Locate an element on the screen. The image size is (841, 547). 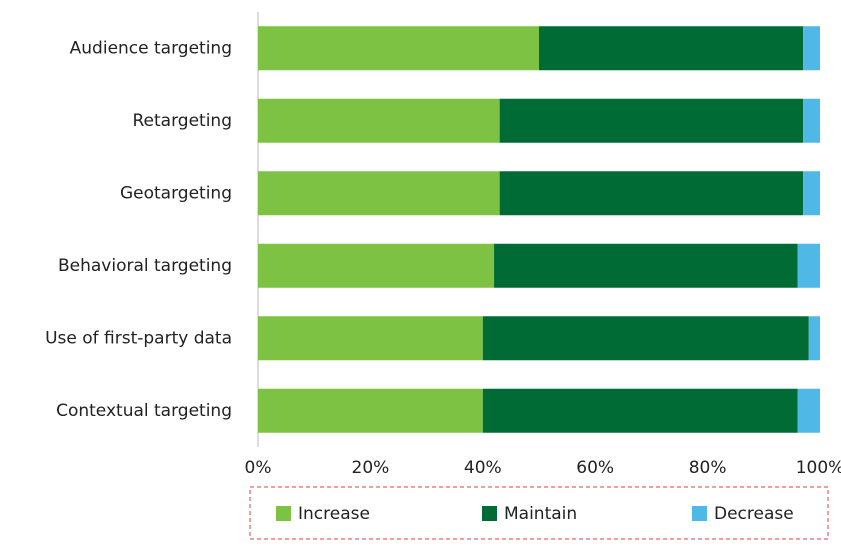
y-tick-label: Use of first-party data is located at coordinates (138, 338).